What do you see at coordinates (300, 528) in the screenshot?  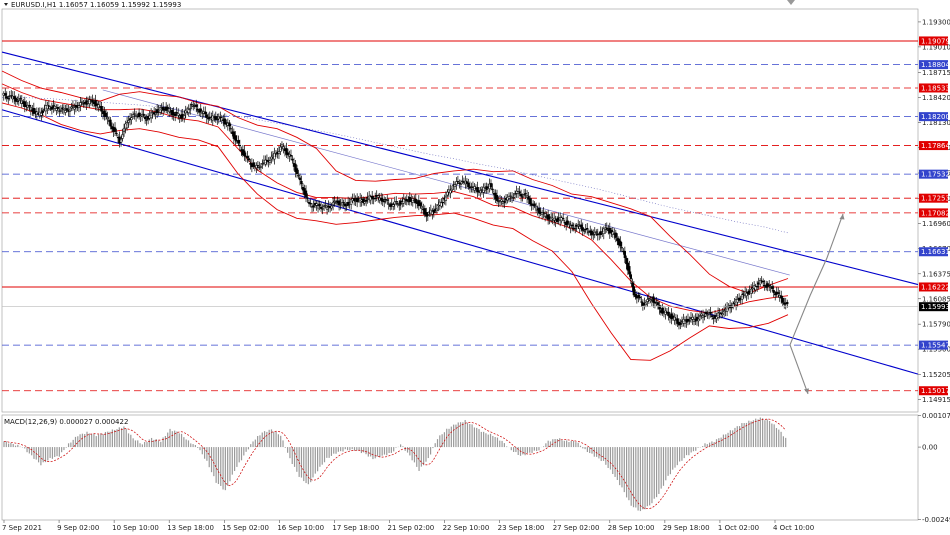 I see `x-tick-label: 16 Sep 10:00` at bounding box center [300, 528].